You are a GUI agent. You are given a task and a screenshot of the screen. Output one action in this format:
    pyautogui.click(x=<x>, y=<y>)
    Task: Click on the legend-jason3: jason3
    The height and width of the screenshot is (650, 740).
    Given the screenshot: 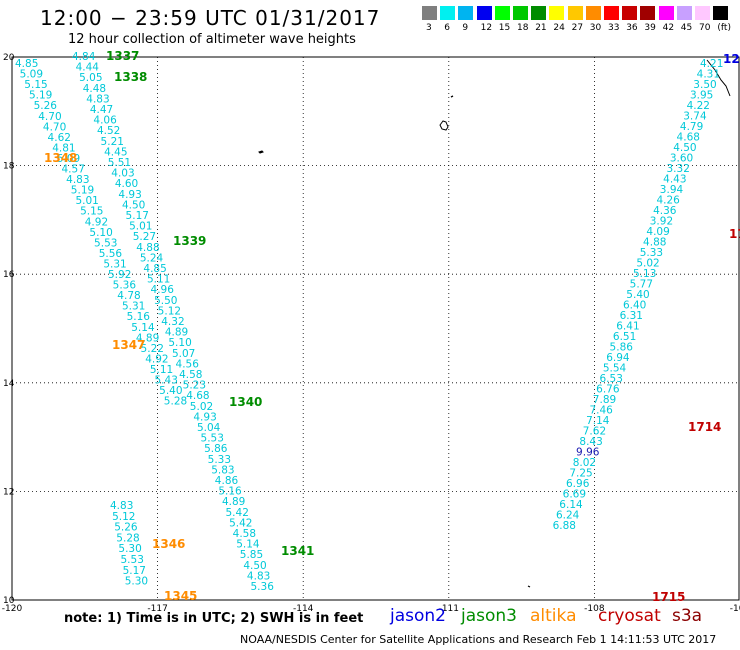 What is the action you would take?
    pyautogui.click(x=489, y=616)
    